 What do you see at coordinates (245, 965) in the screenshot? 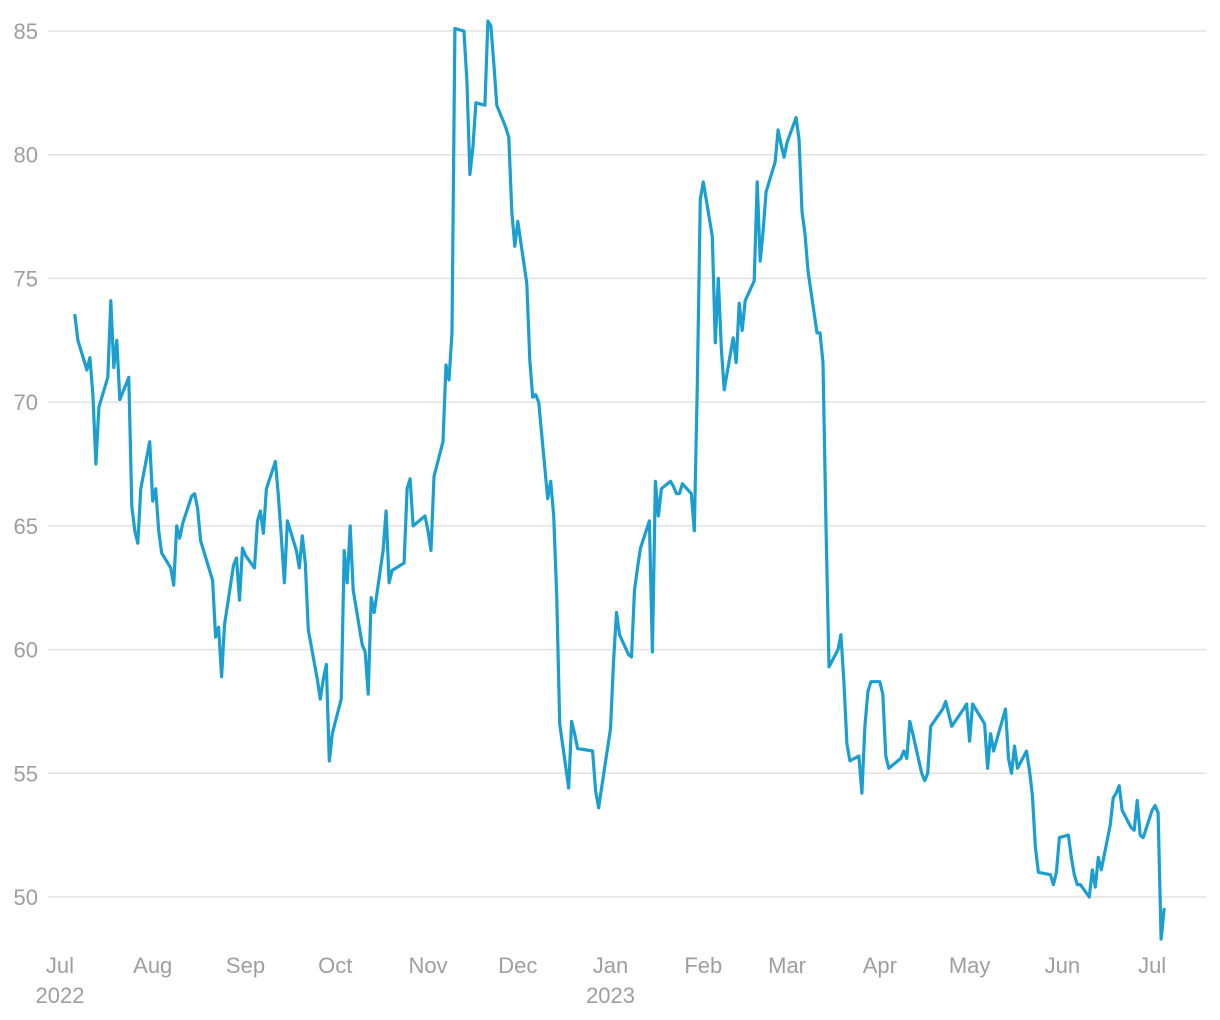
I see `x-tick-label: Sep` at bounding box center [245, 965].